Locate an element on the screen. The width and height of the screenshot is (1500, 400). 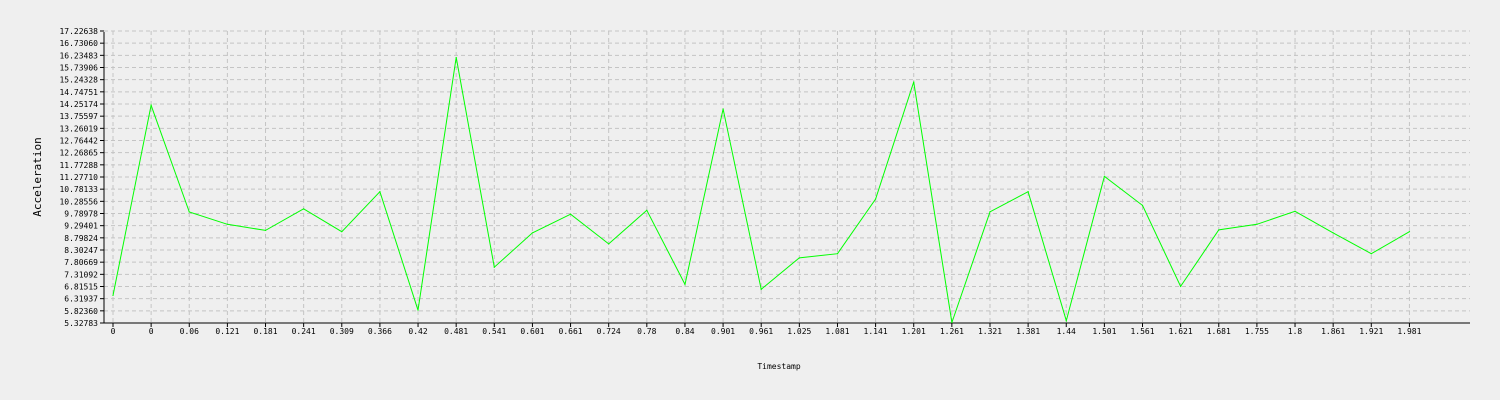
x-tick-label: 1.681 is located at coordinates (1219, 331).